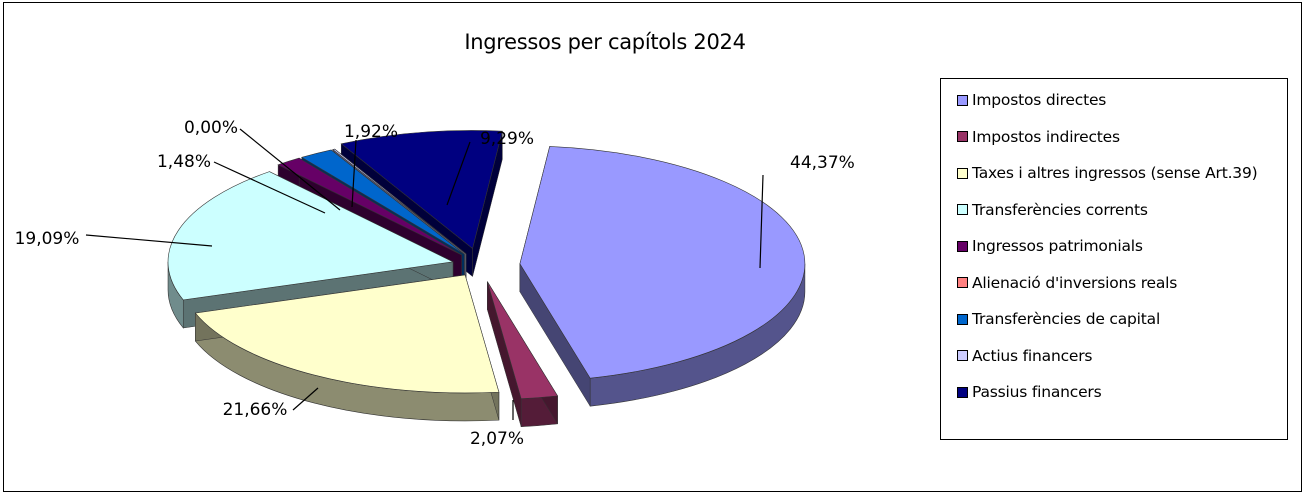 The height and width of the screenshot is (497, 1307). Describe the element at coordinates (1115, 173) in the screenshot. I see `legend-label-2: Taxes i altres ingressos (sense Art.39)` at that location.